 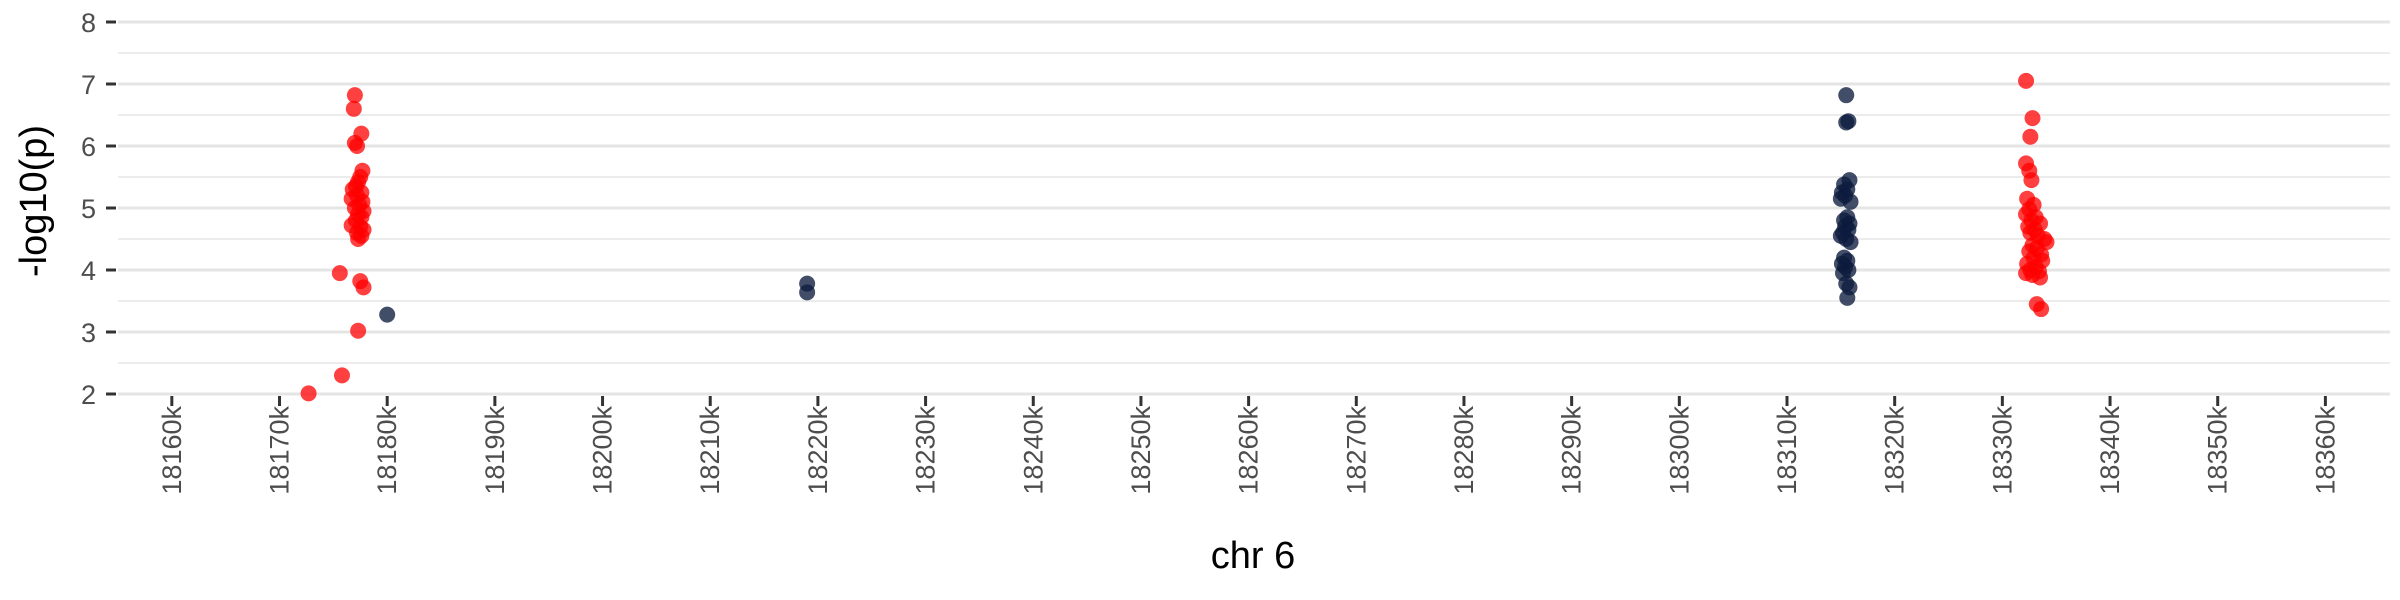 I want to click on y-axis: 2 3 4 5 6 7 8, so click(x=98, y=209).